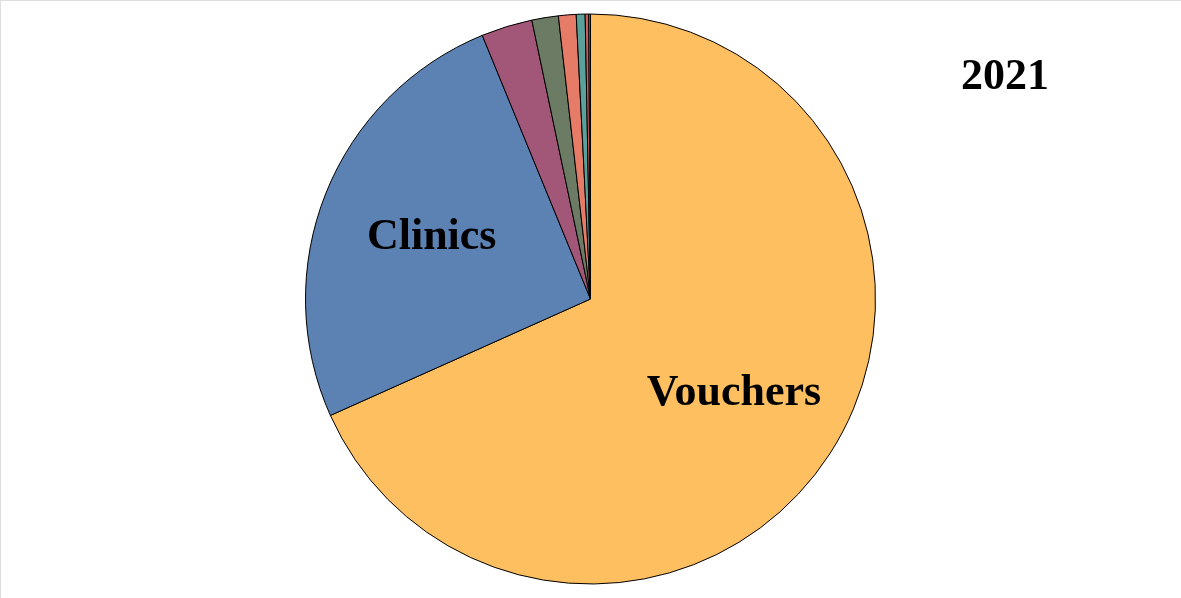 Image resolution: width=1181 pixels, height=598 pixels. I want to click on slice-label: Clinics, so click(431, 234).